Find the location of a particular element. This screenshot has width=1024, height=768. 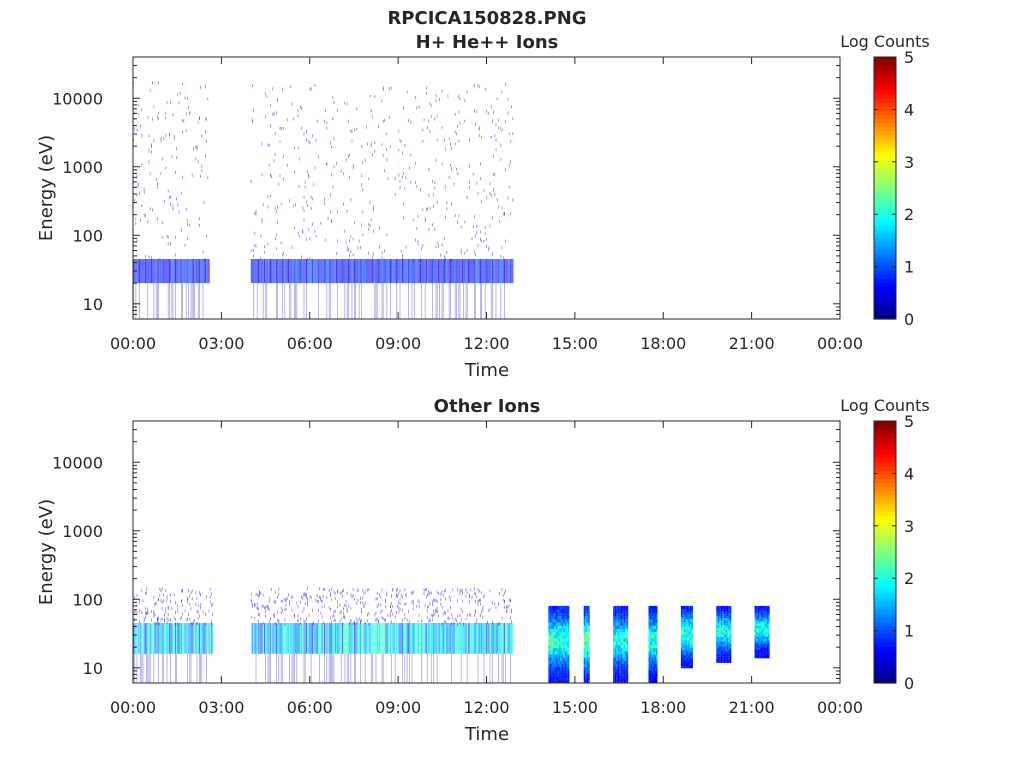

panel-top-heatmap is located at coordinates (323, 200).